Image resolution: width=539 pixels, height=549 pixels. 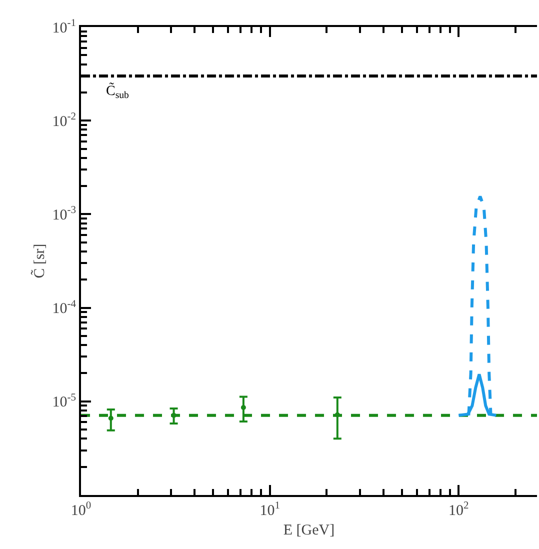 I want to click on y-tick-label: 10$^{-5}$, so click(x=64, y=401).